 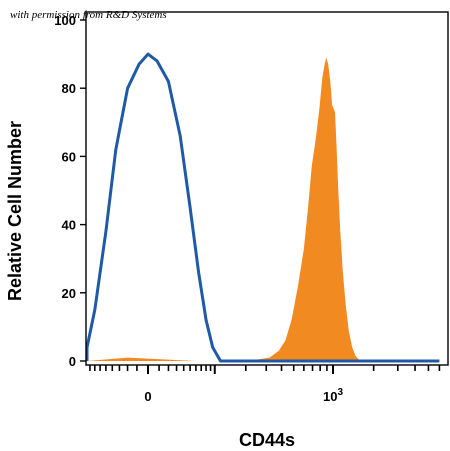 What do you see at coordinates (65, 20) in the screenshot?
I see `y-tick-label: 100` at bounding box center [65, 20].